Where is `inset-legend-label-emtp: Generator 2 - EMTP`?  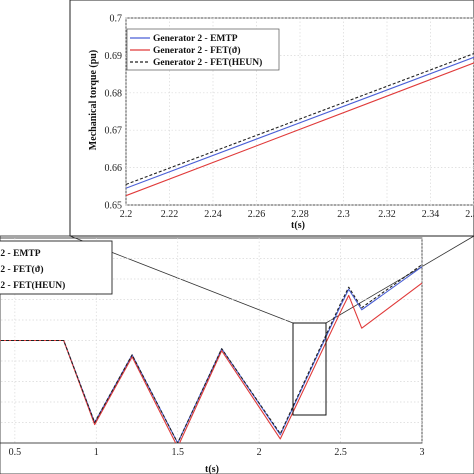
inset-legend-label-emtp: Generator 2 - EMTP is located at coordinates (195, 39).